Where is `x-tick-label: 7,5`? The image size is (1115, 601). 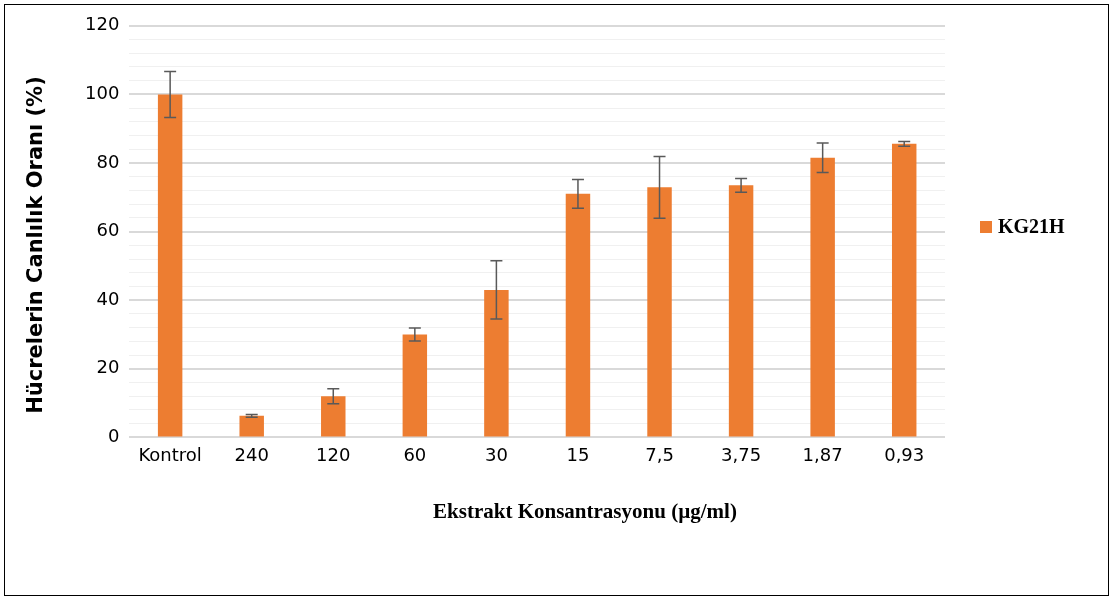
x-tick-label: 7,5 is located at coordinates (659, 454).